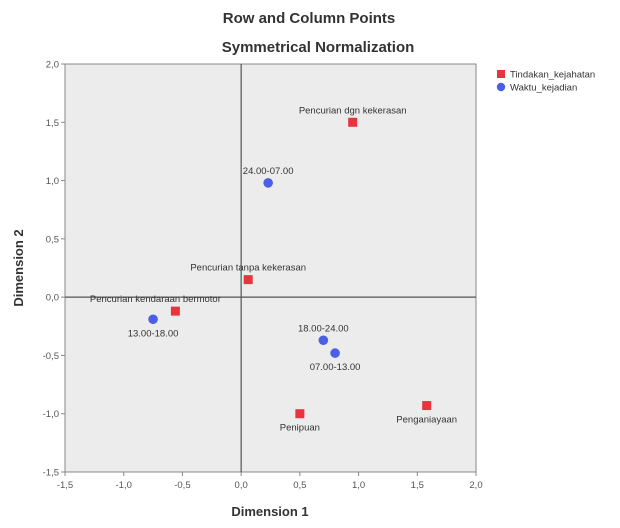  What do you see at coordinates (241, 485) in the screenshot?
I see `x-tick-label: 0,0` at bounding box center [241, 485].